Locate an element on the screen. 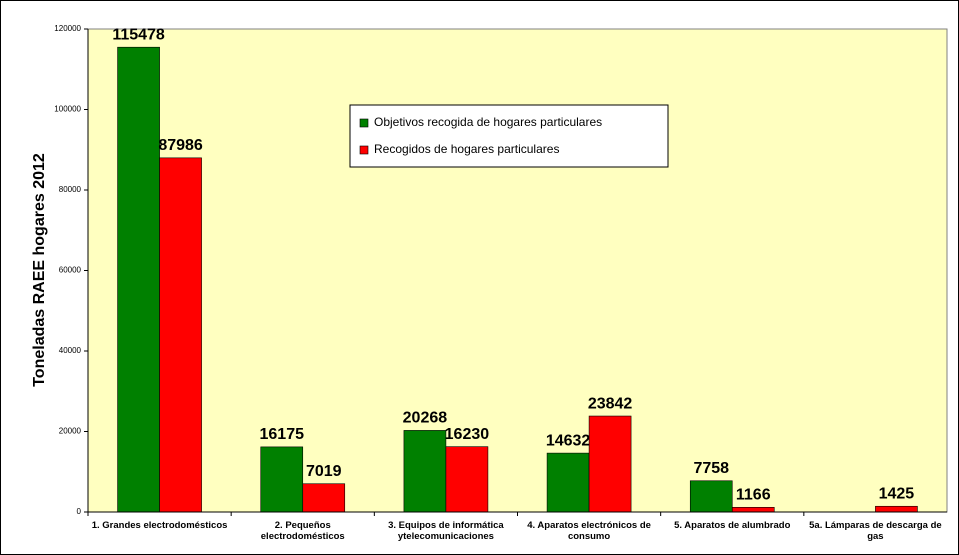  x-tick-label: 1. Grandes electrodomésticos is located at coordinates (159, 525).